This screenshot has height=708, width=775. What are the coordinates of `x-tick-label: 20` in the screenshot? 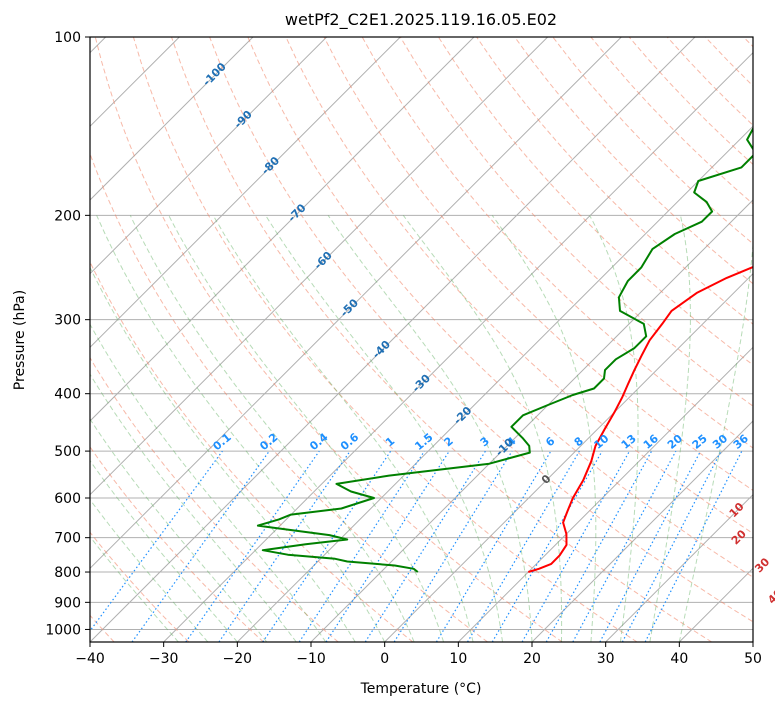 It's located at (532, 659).